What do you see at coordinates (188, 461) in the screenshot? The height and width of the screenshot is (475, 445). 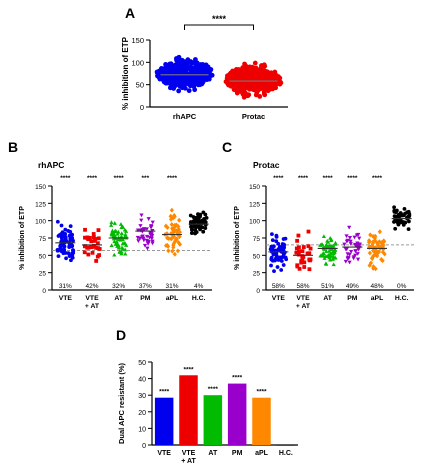 I see `x-tick-label: + AT` at bounding box center [188, 461].